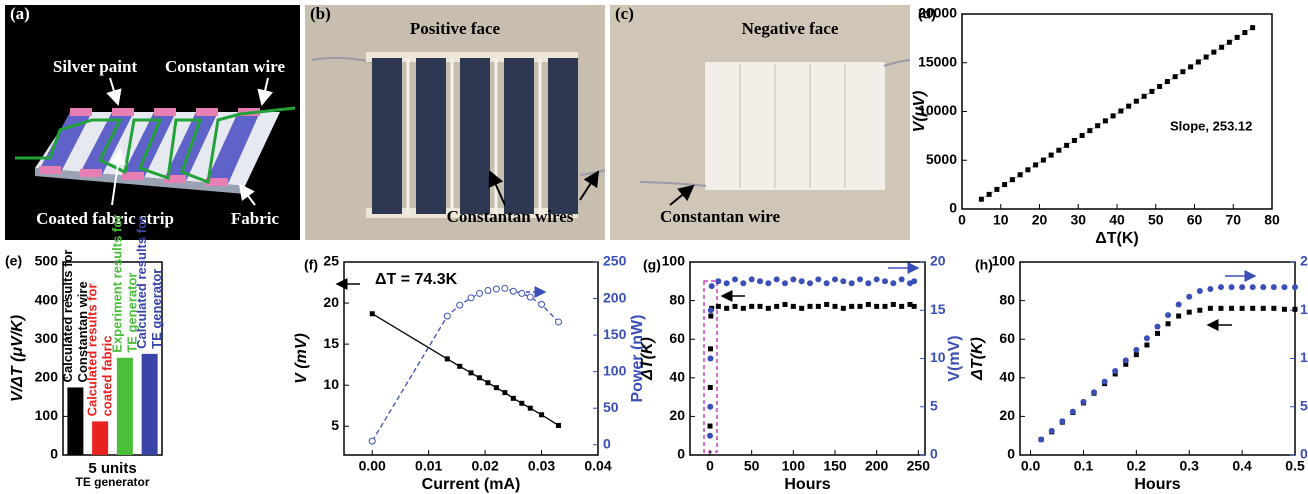 The image size is (1308, 494). What do you see at coordinates (335, 425) in the screenshot?
I see `y-tick-label: 5` at bounding box center [335, 425].